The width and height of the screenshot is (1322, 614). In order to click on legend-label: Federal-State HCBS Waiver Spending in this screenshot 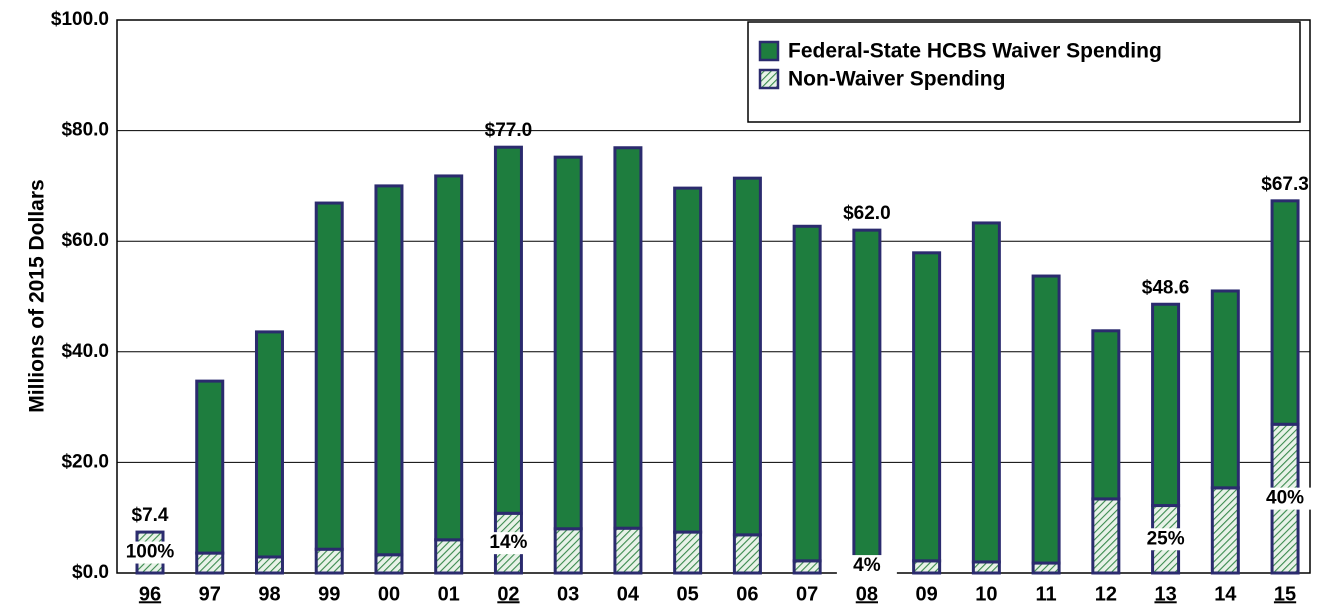, I will do `click(975, 51)`.